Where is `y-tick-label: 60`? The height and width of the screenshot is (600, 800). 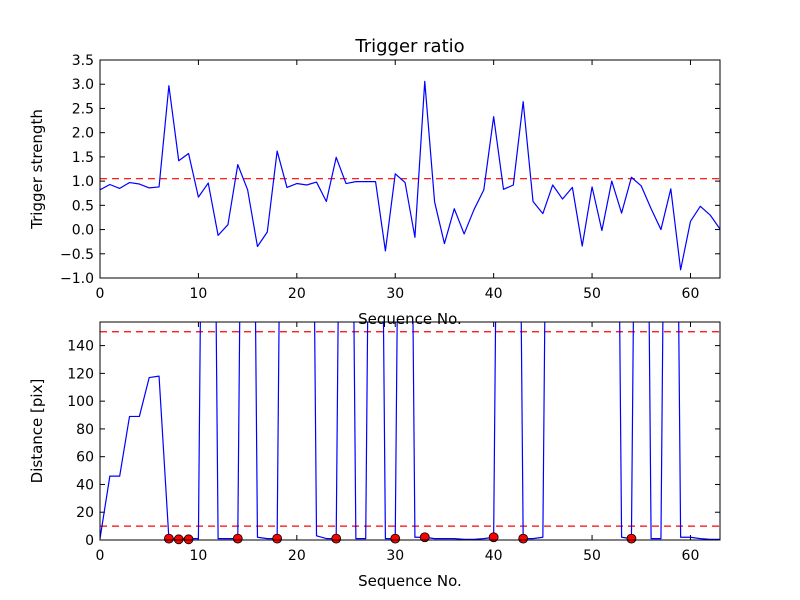 y-tick-label: 60 is located at coordinates (85, 458).